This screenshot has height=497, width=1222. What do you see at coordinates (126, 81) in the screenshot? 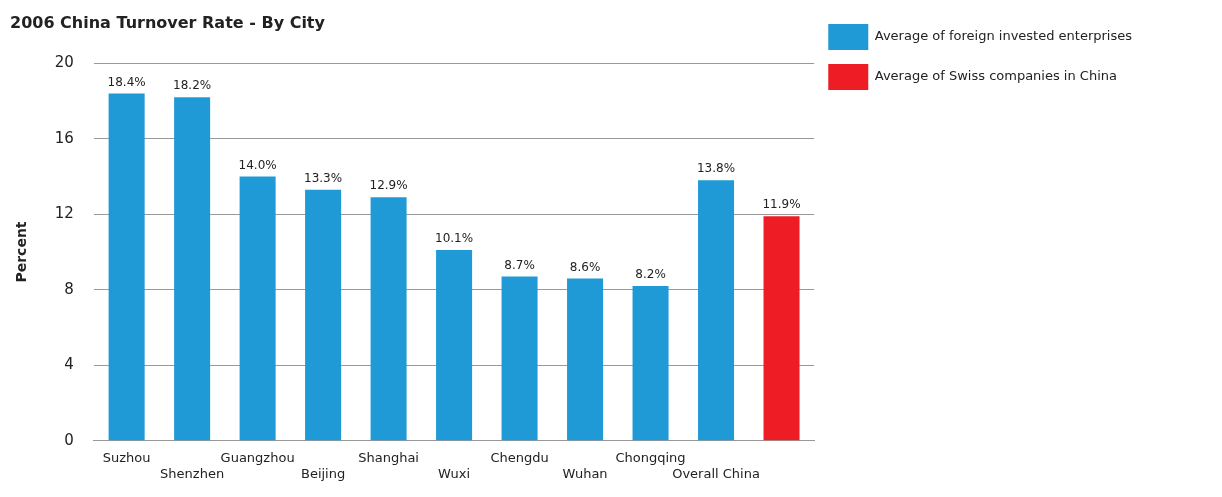
I see `data-label: 18.4%` at bounding box center [126, 81].